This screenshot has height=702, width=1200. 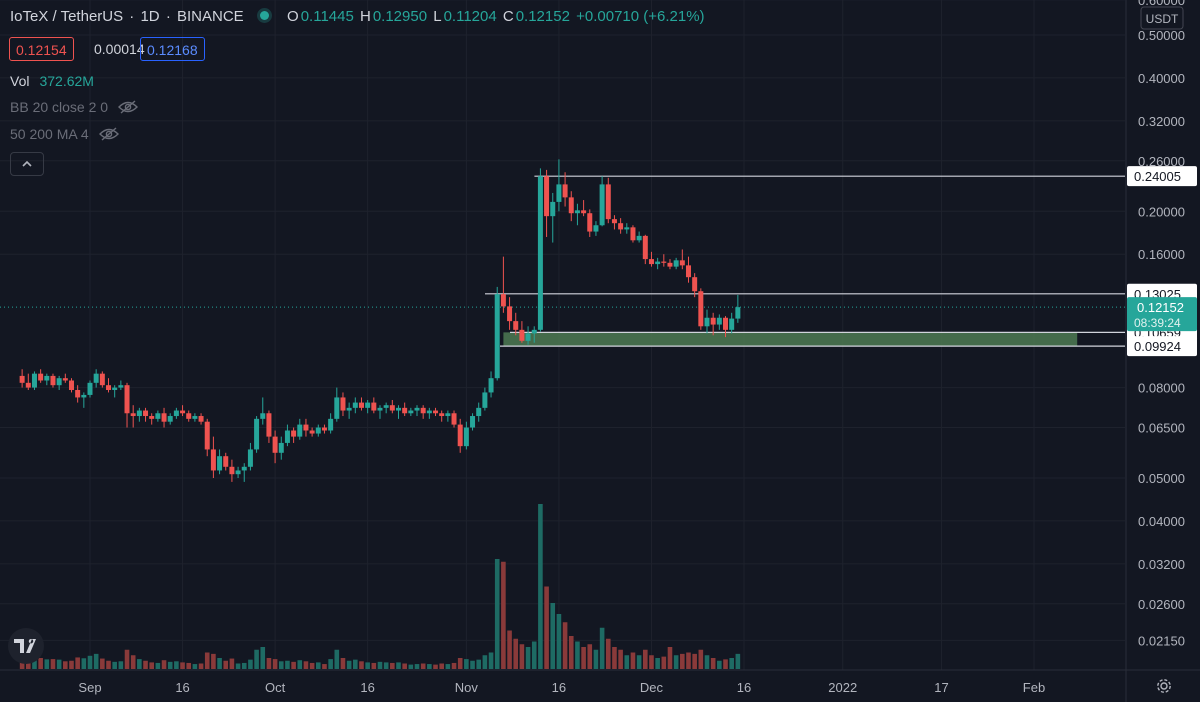 What do you see at coordinates (365, 16) in the screenshot?
I see `high-label: H` at bounding box center [365, 16].